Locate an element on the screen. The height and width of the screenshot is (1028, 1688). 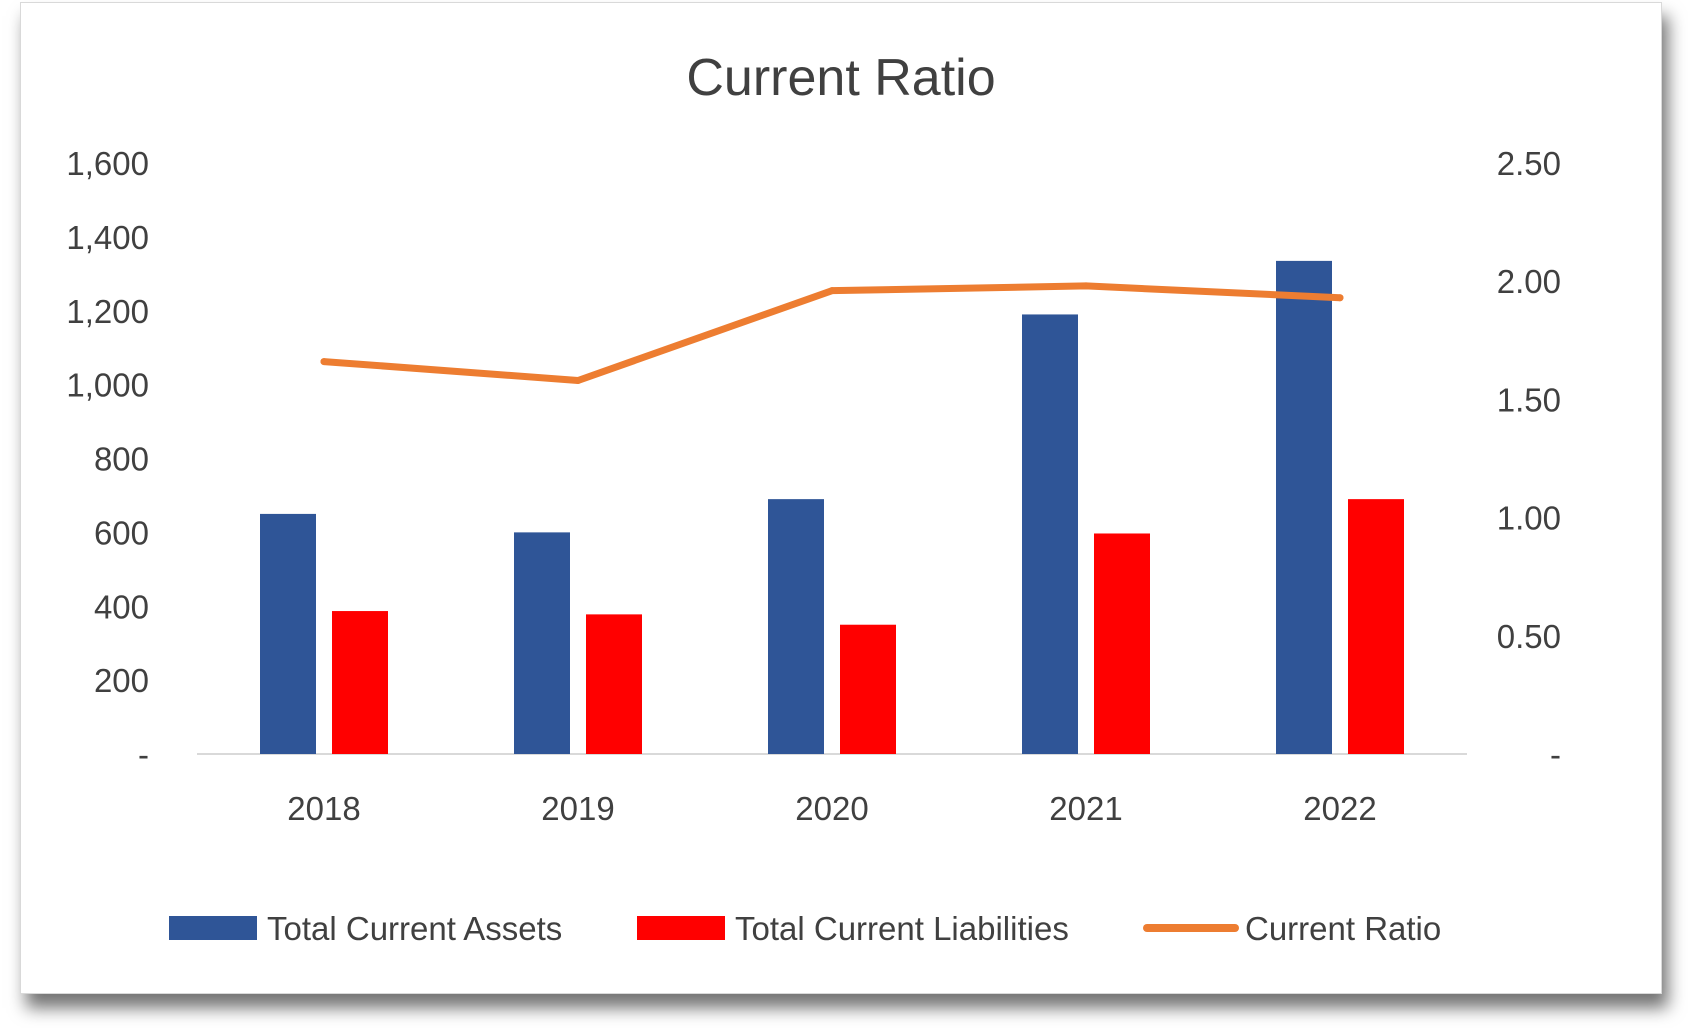
left-axis-tick-label: - is located at coordinates (143, 754).